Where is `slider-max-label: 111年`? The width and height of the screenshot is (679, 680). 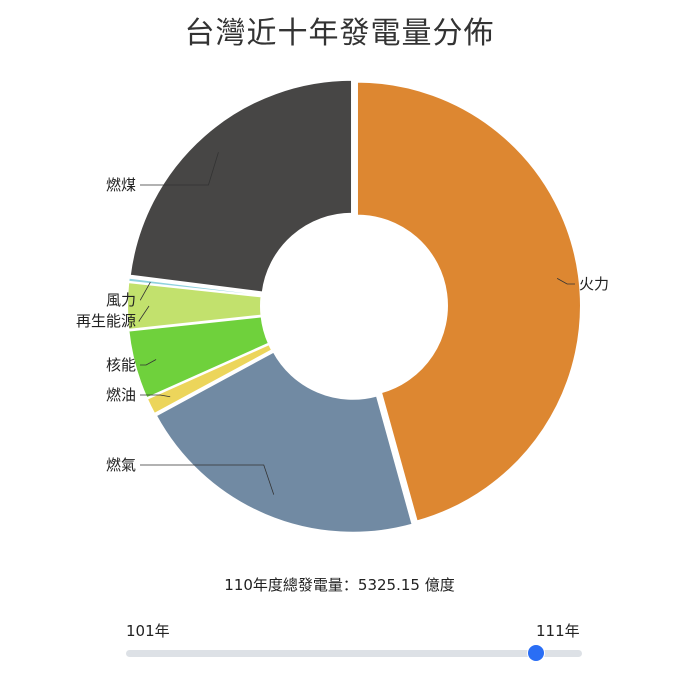
slider-max-label: 111年 is located at coordinates (558, 631).